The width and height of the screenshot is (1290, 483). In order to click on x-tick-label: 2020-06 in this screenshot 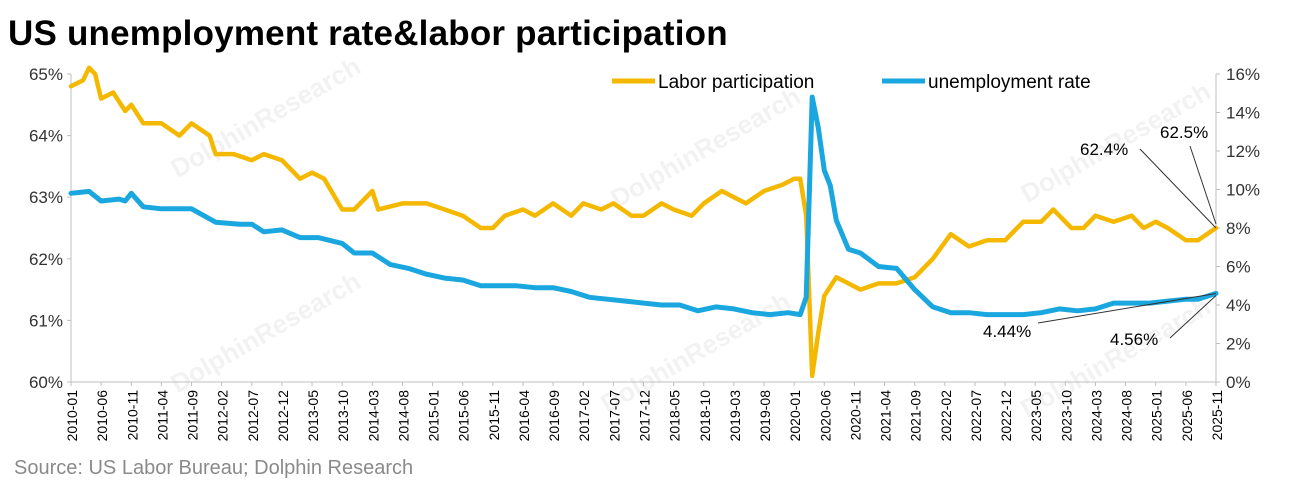, I will do `click(825, 416)`.